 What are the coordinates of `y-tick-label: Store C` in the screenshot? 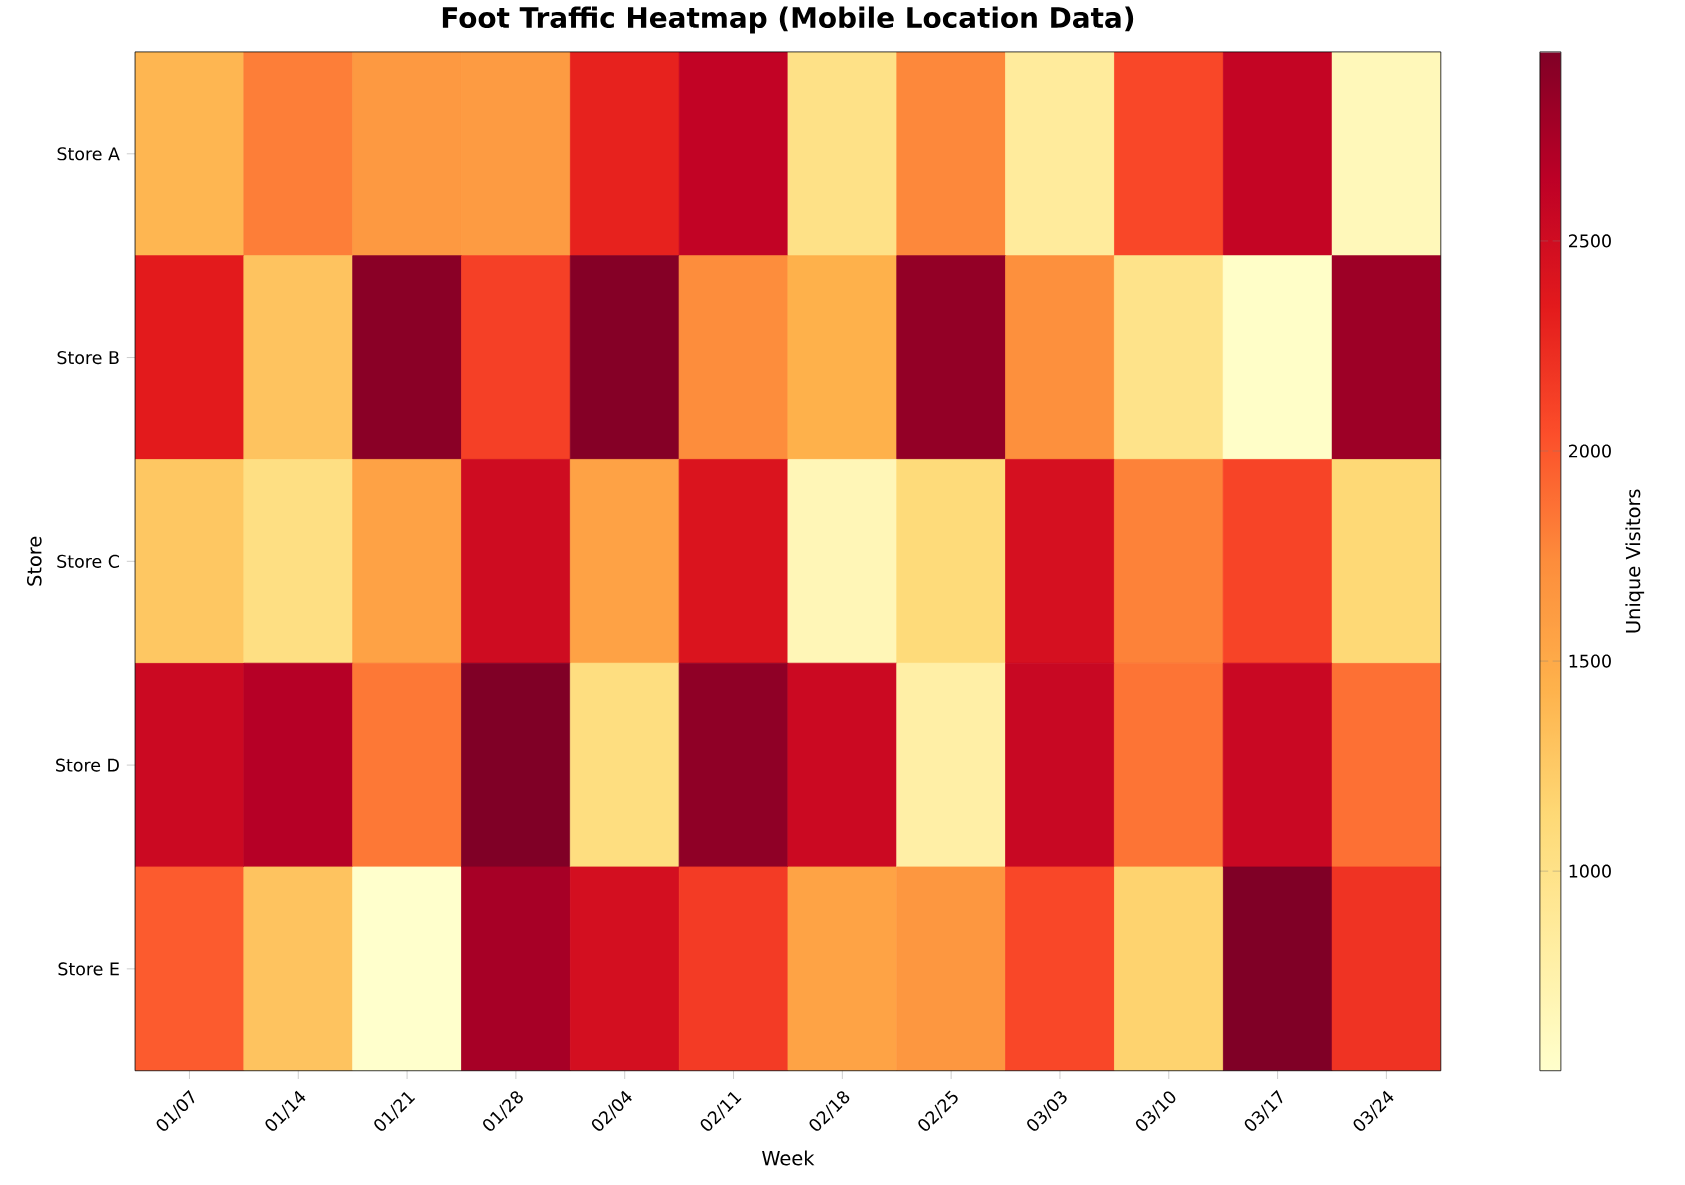 It's located at (88, 561).